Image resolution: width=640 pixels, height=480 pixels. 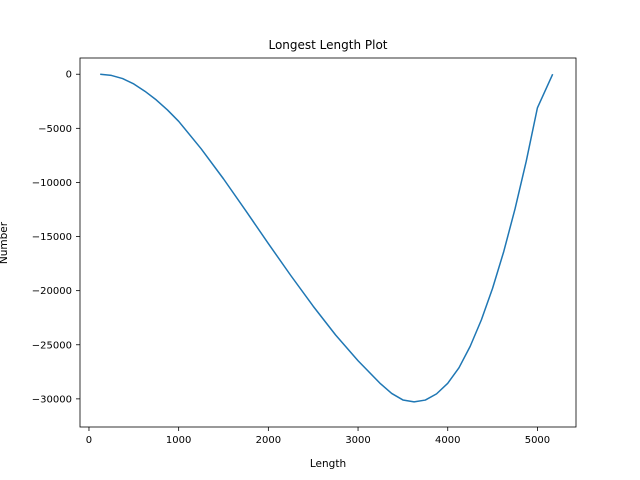 I want to click on x-tick-label: 1000, so click(x=178, y=440).